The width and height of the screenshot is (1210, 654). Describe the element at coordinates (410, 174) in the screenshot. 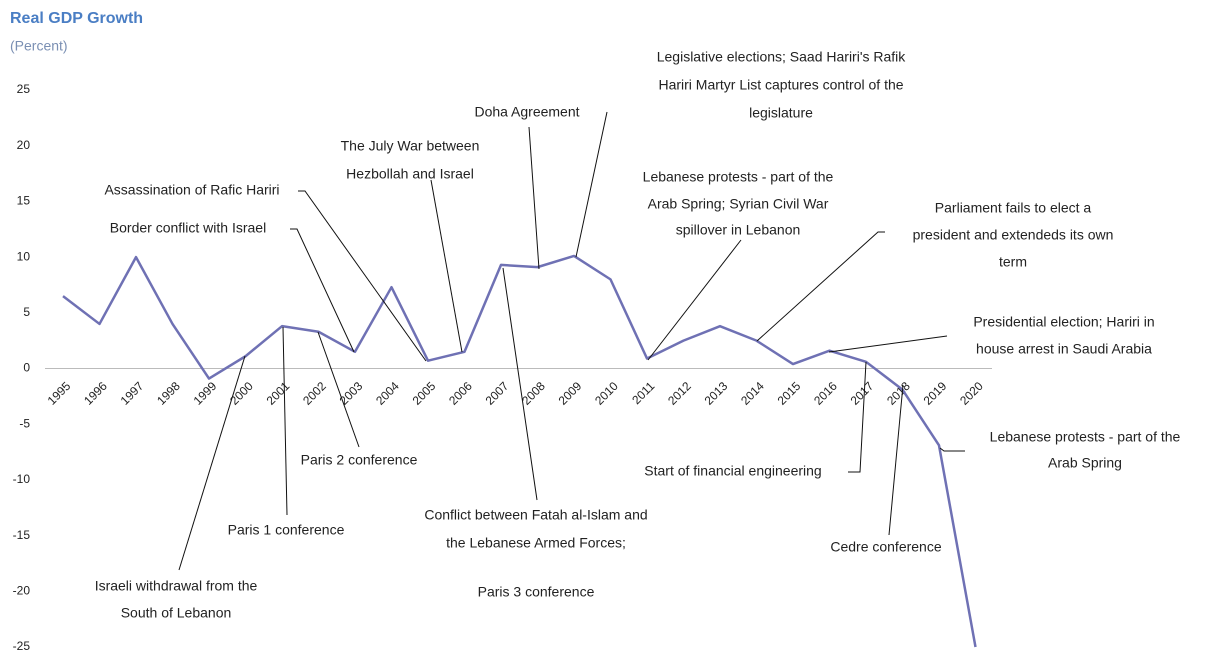

I see `annotation: Hezbollah and Israel` at that location.